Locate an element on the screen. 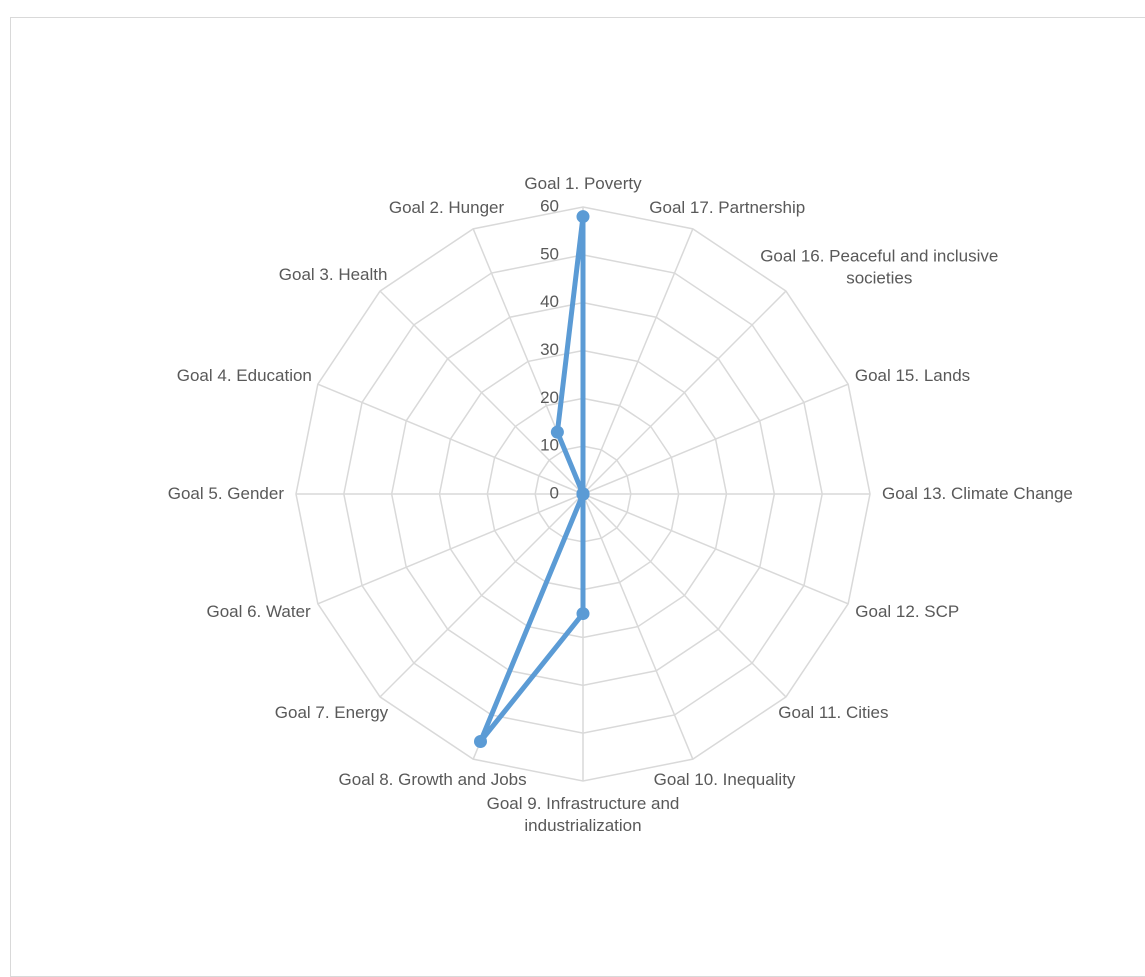 The image size is (1145, 977). category-label: Goal 10. Inequality is located at coordinates (724, 780).